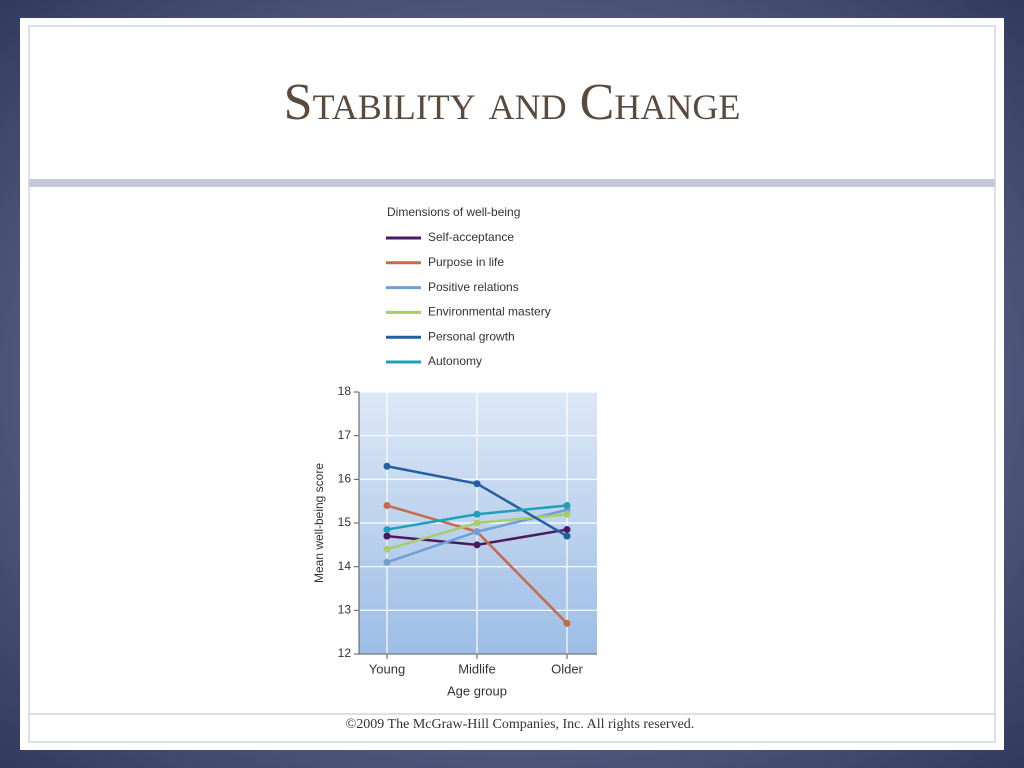  I want to click on legend-label: Personal growth, so click(471, 336).